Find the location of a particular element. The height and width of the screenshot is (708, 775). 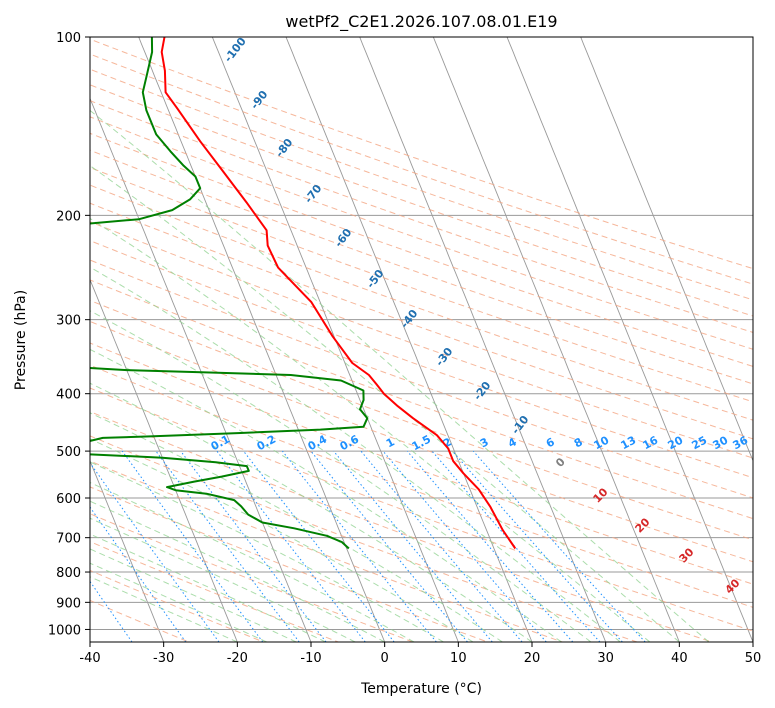

moist-adiabat-label: 10 is located at coordinates (601, 495).